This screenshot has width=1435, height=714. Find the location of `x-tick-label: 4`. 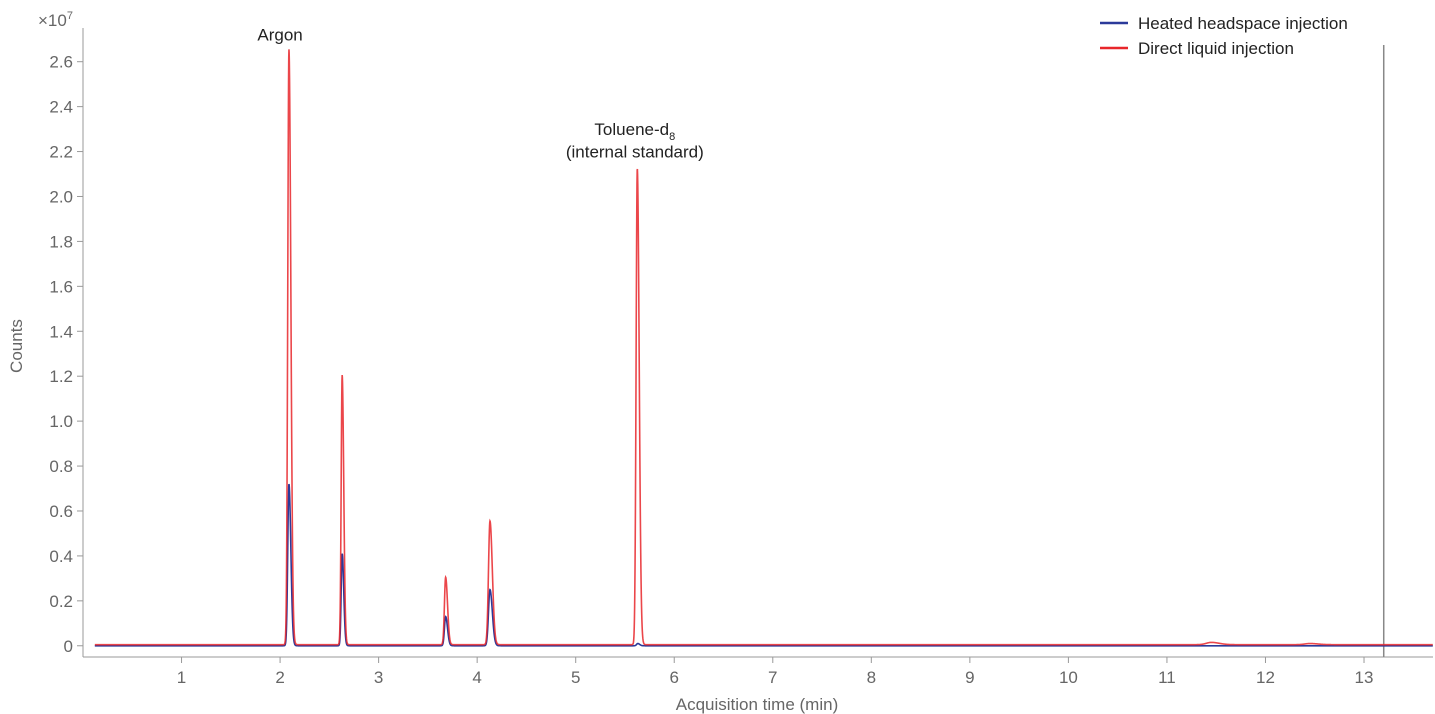

x-tick-label: 4 is located at coordinates (476, 677).